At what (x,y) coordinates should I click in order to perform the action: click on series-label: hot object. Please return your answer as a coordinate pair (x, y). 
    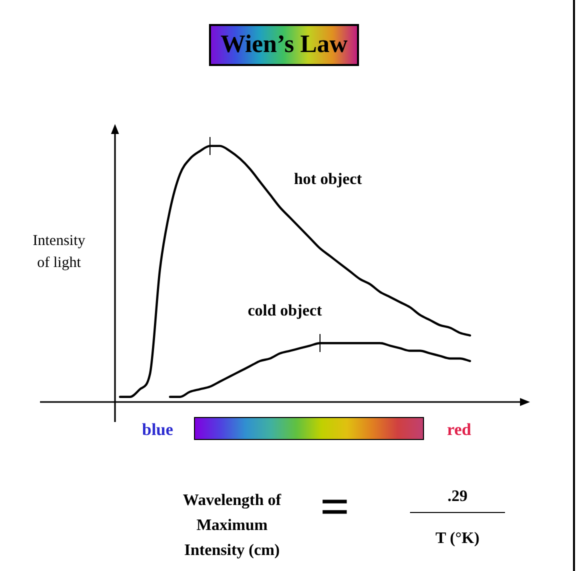
    Looking at the image, I should click on (328, 179).